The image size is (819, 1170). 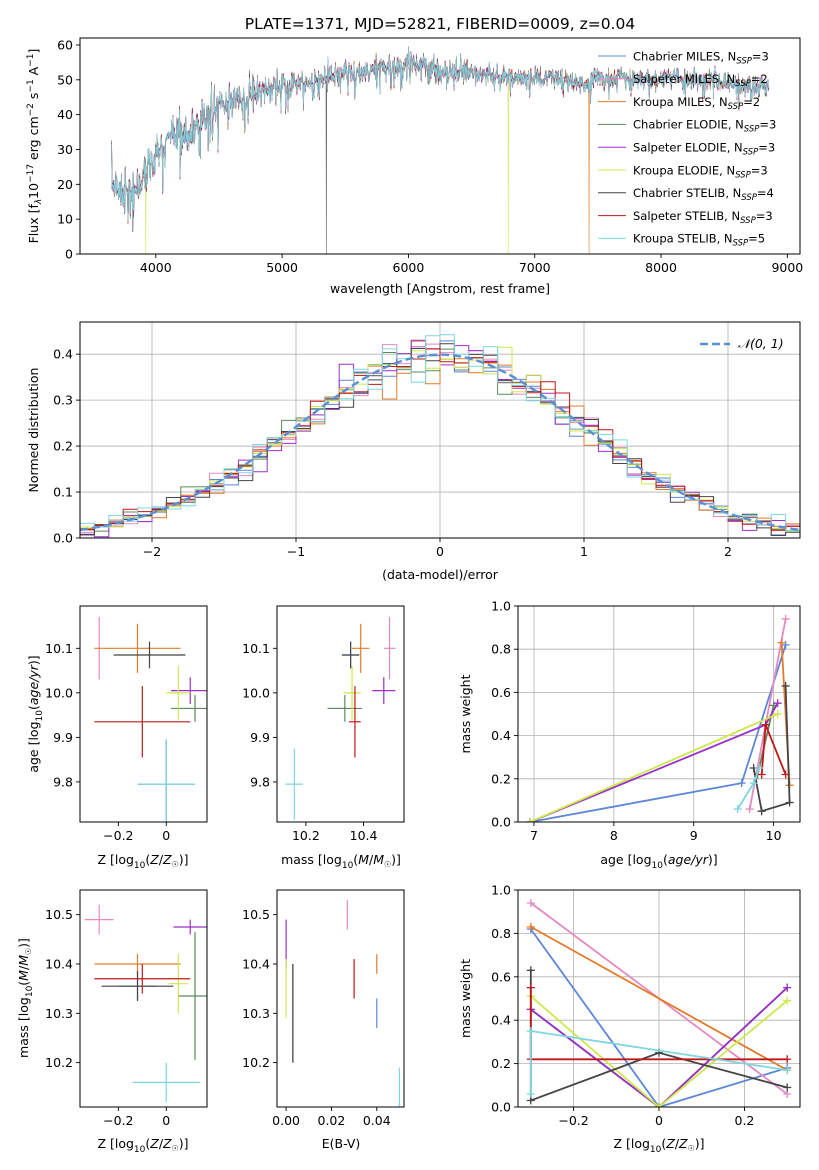 I want to click on y-tick-label: 10.3, so click(x=256, y=1013).